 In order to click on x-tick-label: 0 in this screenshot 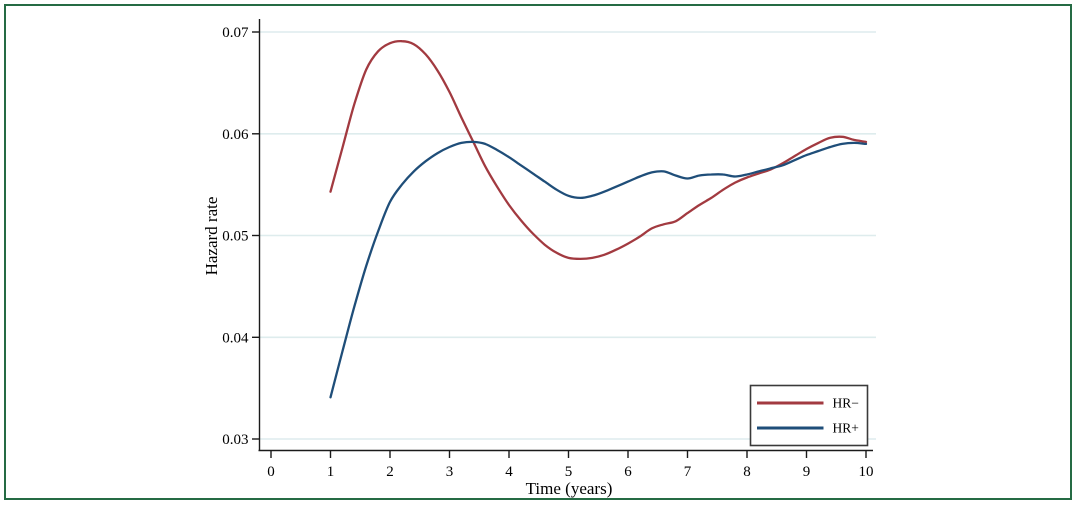, I will do `click(271, 472)`.